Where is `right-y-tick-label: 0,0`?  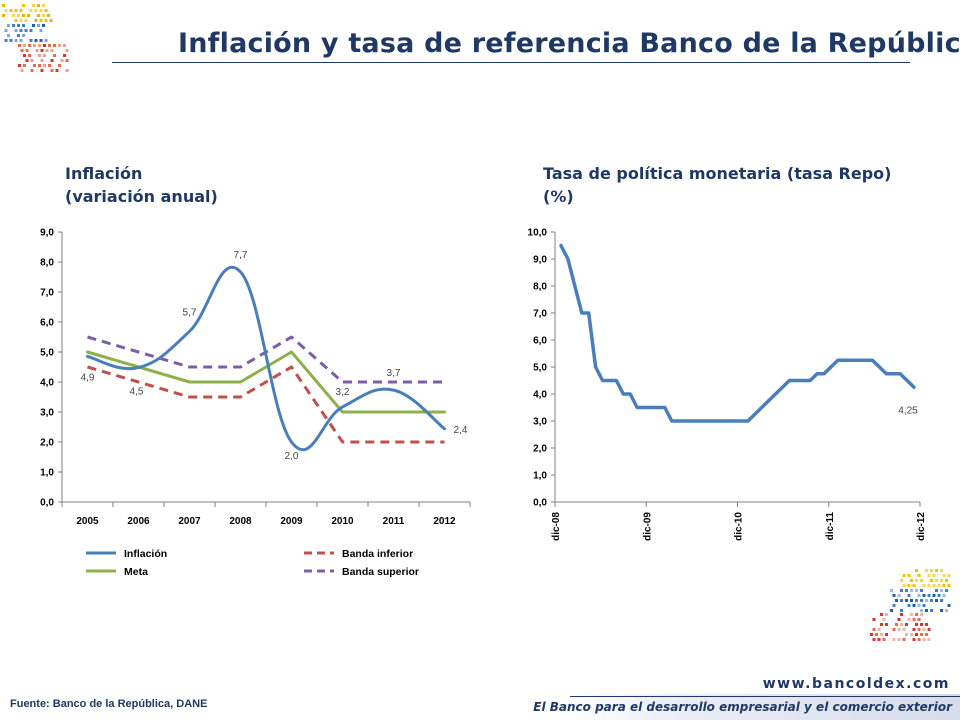
right-y-tick-label: 0,0 is located at coordinates (540, 503).